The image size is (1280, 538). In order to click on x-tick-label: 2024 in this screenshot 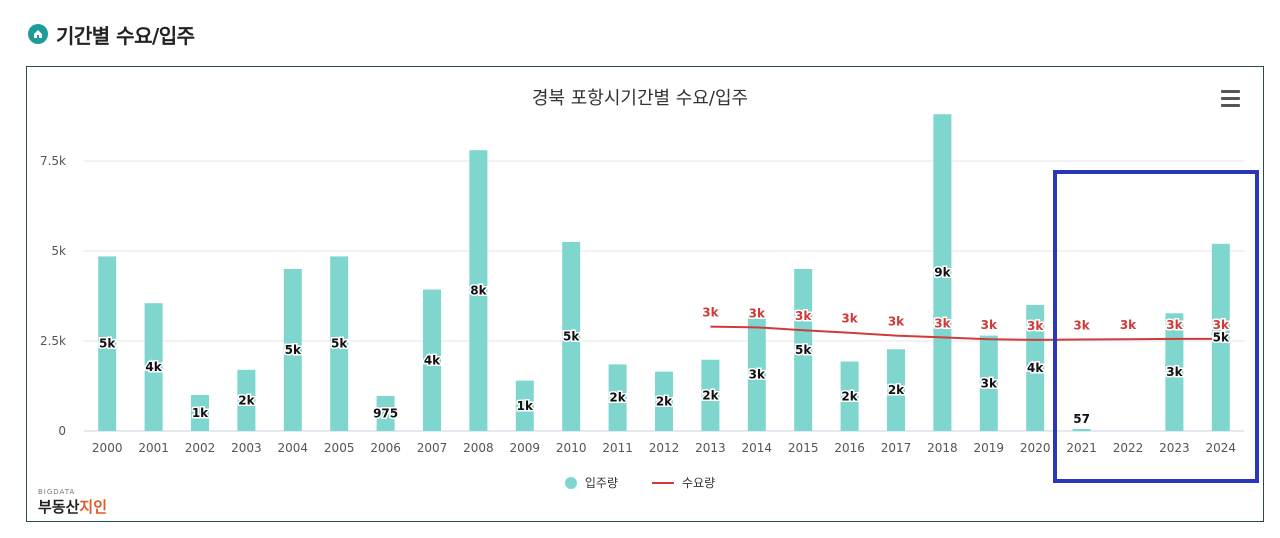, I will do `click(1221, 448)`.